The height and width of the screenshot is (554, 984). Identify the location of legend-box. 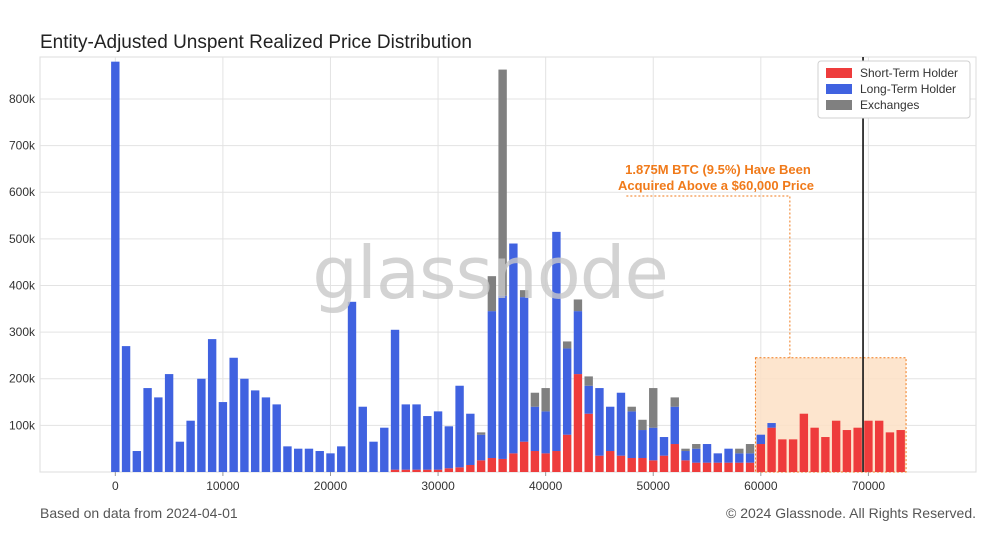
(894, 89).